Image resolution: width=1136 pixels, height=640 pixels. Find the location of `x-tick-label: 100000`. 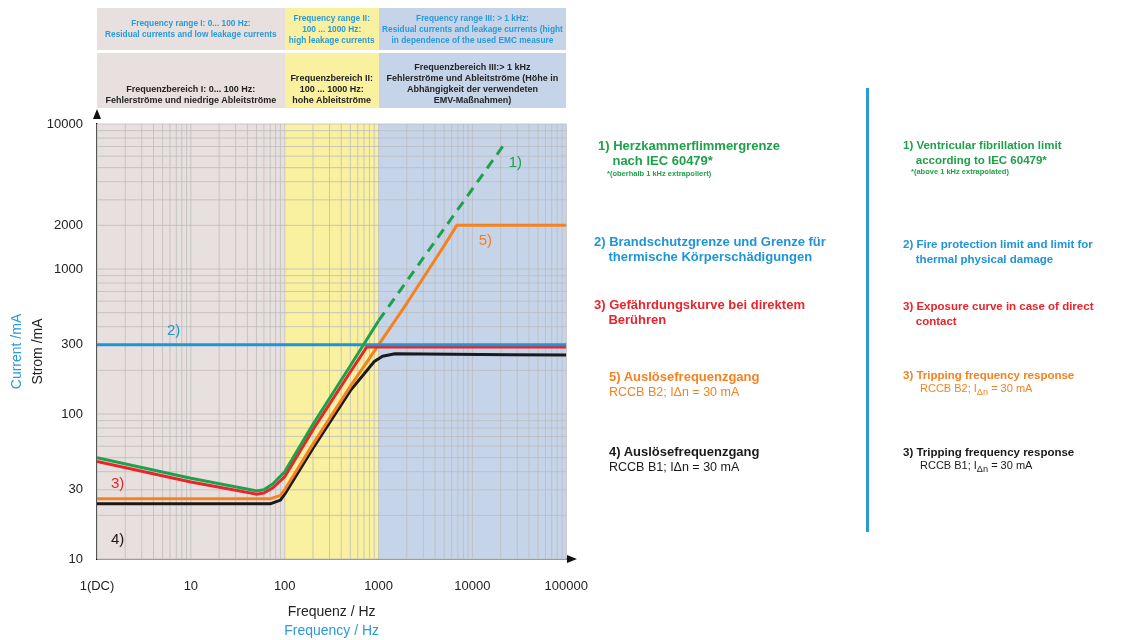

x-tick-label: 100000 is located at coordinates (566, 586).